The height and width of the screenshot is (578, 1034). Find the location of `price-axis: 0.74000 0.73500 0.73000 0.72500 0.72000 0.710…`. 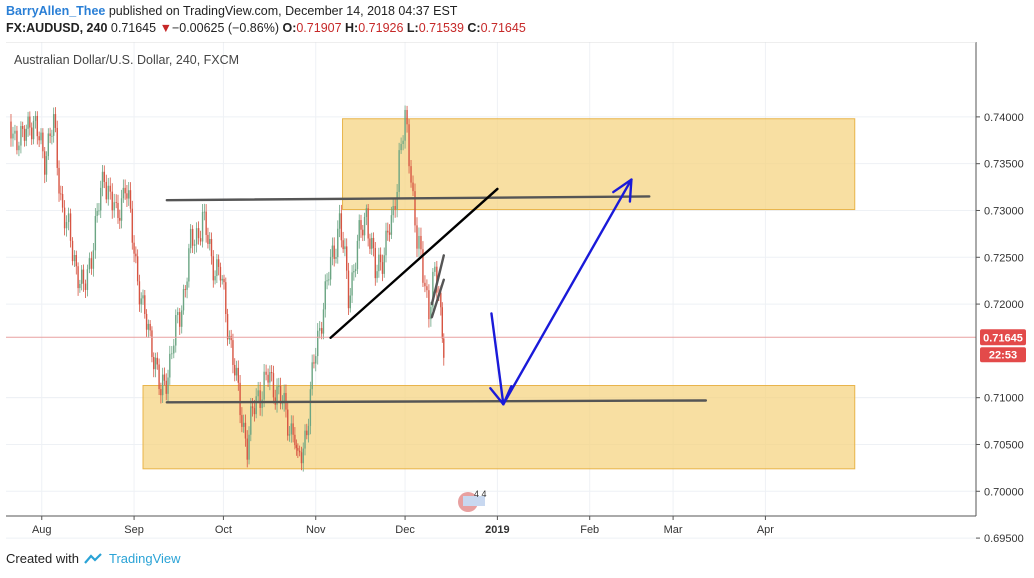

price-axis: 0.74000 0.73500 0.73000 0.72500 0.72000 0.710… is located at coordinates (1000, 328).